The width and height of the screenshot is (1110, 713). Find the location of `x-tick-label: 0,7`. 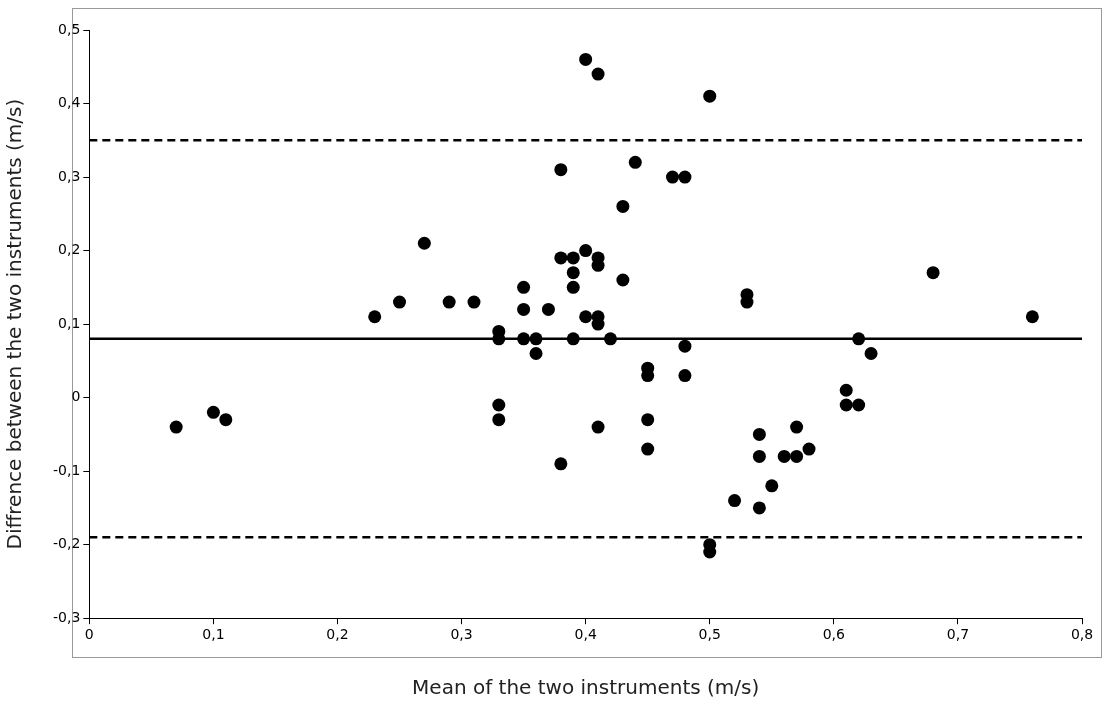

x-tick-label: 0,7 is located at coordinates (958, 634).